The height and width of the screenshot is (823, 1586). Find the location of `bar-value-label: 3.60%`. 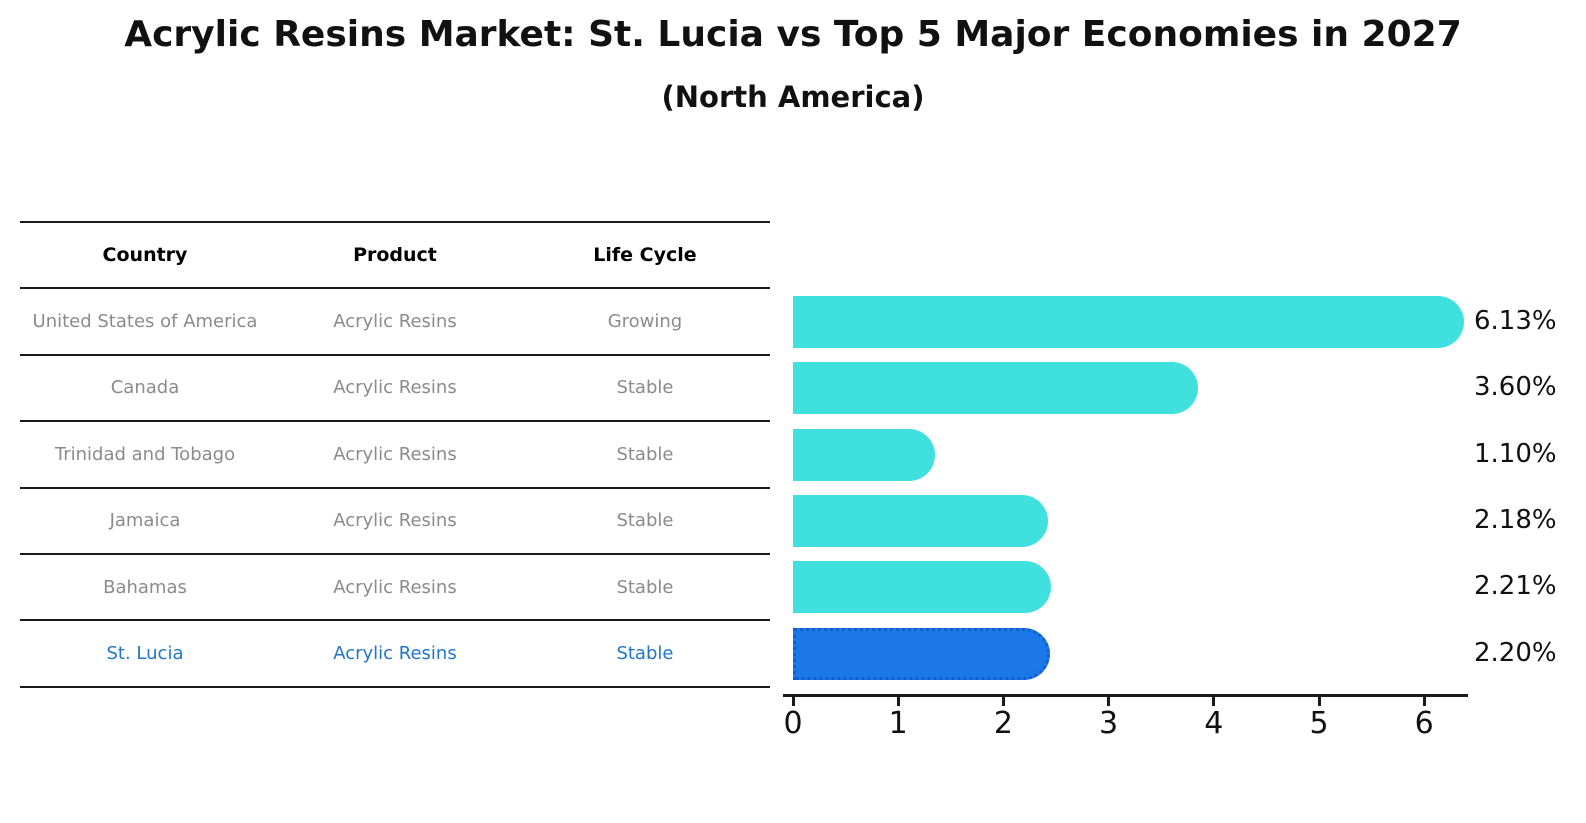

bar-value-label: 3.60% is located at coordinates (1515, 387).